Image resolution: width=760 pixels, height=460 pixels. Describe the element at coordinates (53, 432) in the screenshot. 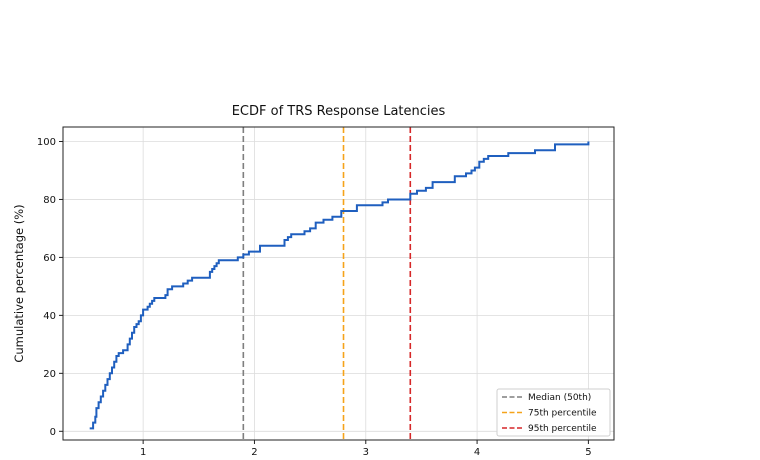

I see `y-tick-label: 0` at that location.